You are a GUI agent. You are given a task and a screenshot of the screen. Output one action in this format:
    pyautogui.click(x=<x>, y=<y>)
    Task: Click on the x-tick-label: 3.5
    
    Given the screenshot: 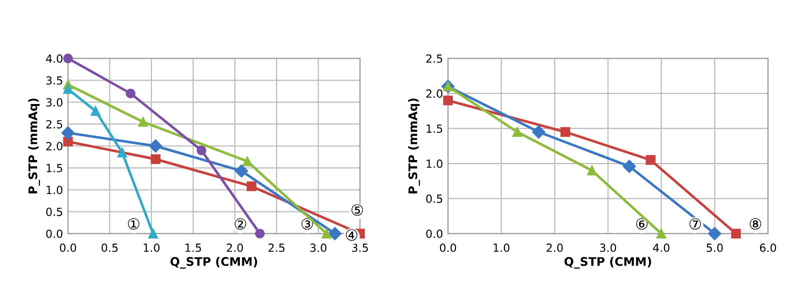 What is the action you would take?
    pyautogui.click(x=360, y=248)
    